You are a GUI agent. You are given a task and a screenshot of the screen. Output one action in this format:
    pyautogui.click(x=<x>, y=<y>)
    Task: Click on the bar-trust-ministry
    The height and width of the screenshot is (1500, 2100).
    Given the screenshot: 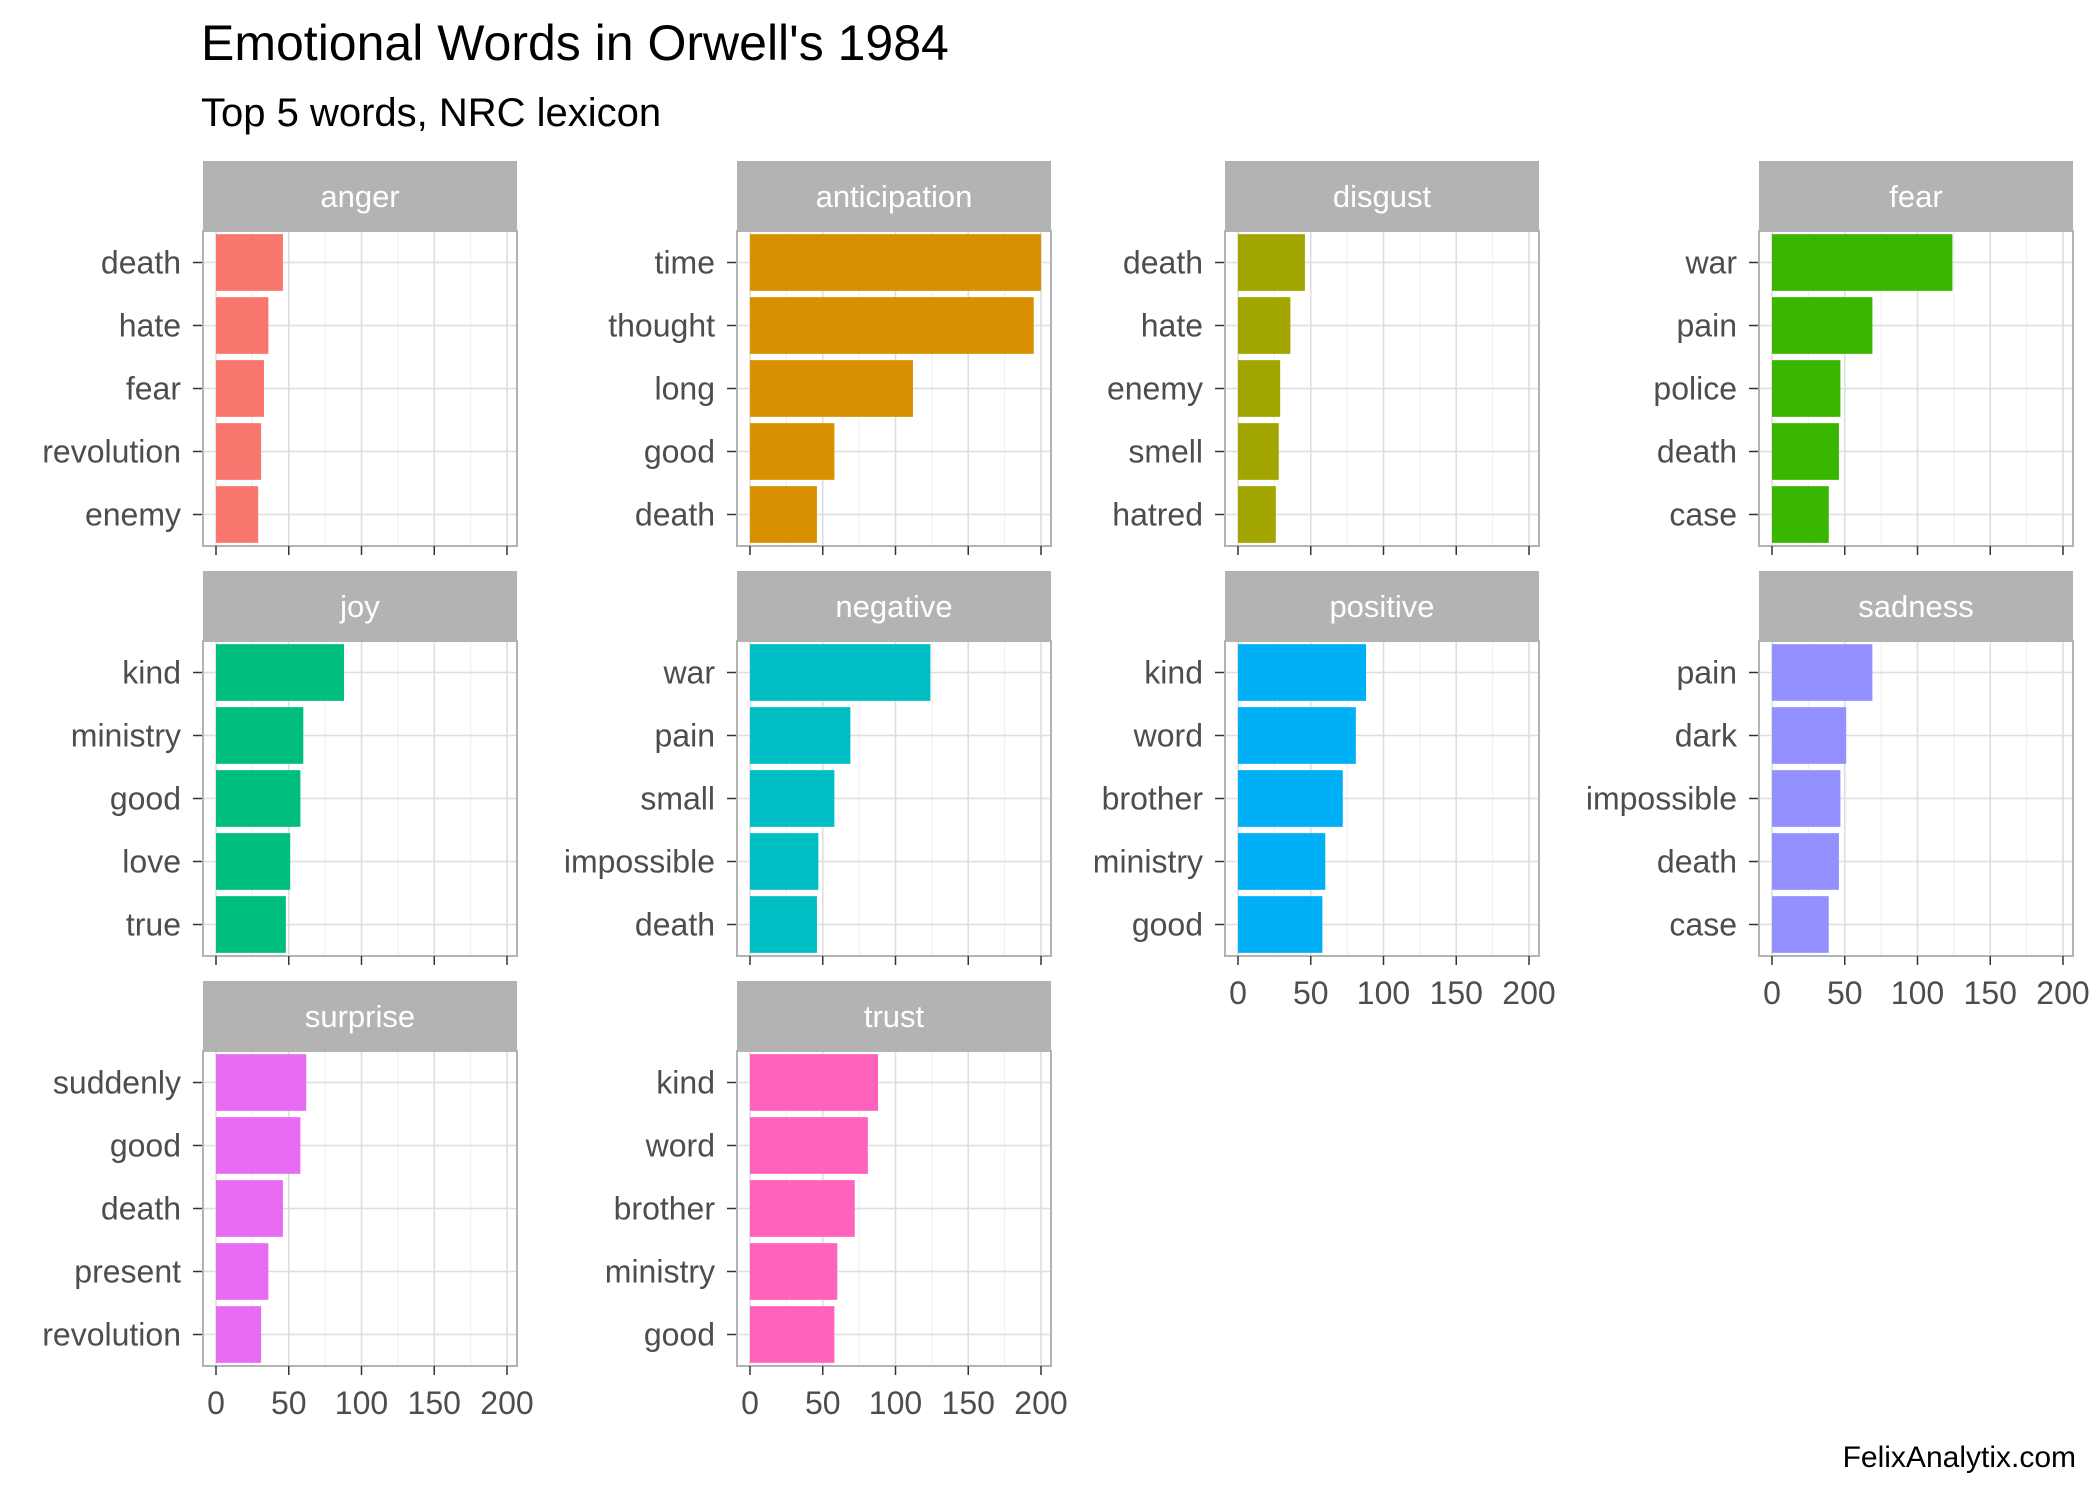 What is the action you would take?
    pyautogui.click(x=794, y=1271)
    